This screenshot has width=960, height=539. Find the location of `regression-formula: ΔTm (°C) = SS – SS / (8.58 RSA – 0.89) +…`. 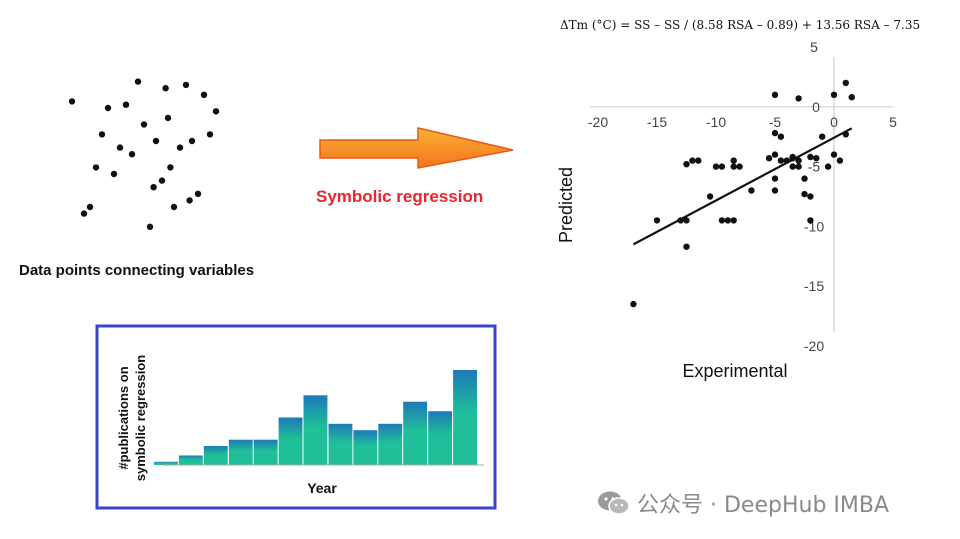

regression-formula: ΔTm (°C) = SS – SS / (8.58 RSA – 0.89) +… is located at coordinates (740, 25).